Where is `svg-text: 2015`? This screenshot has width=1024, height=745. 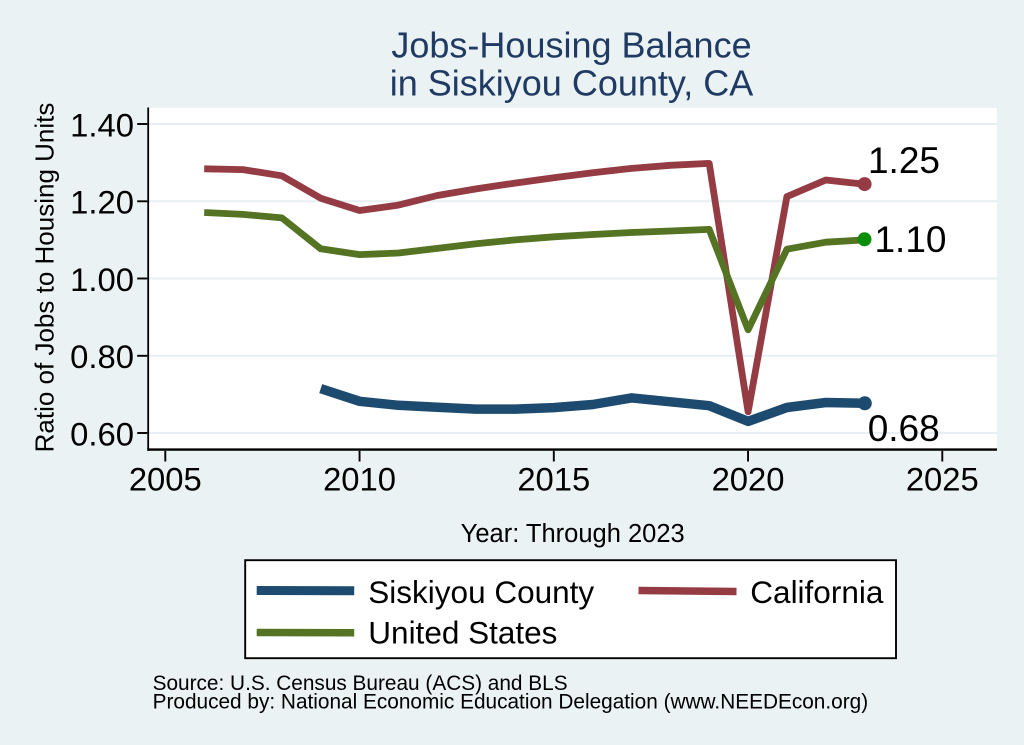 svg-text: 2015 is located at coordinates (553, 479).